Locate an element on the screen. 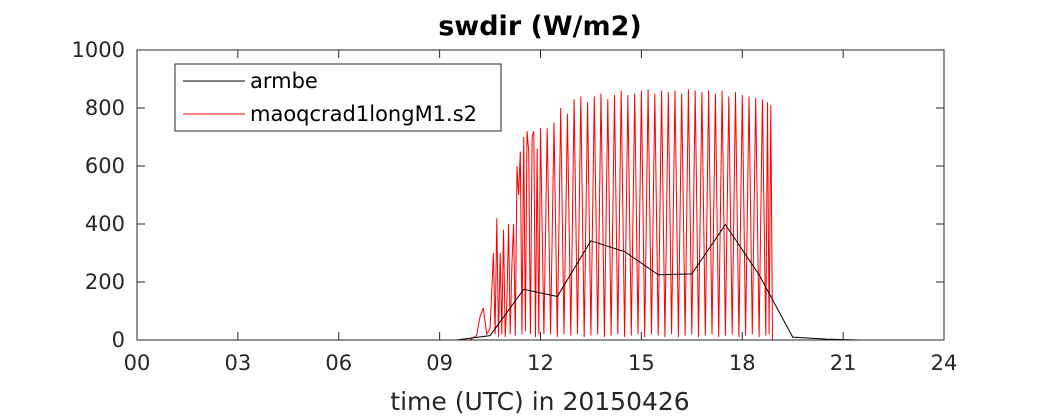  x-tick-label: 09 is located at coordinates (439, 363).